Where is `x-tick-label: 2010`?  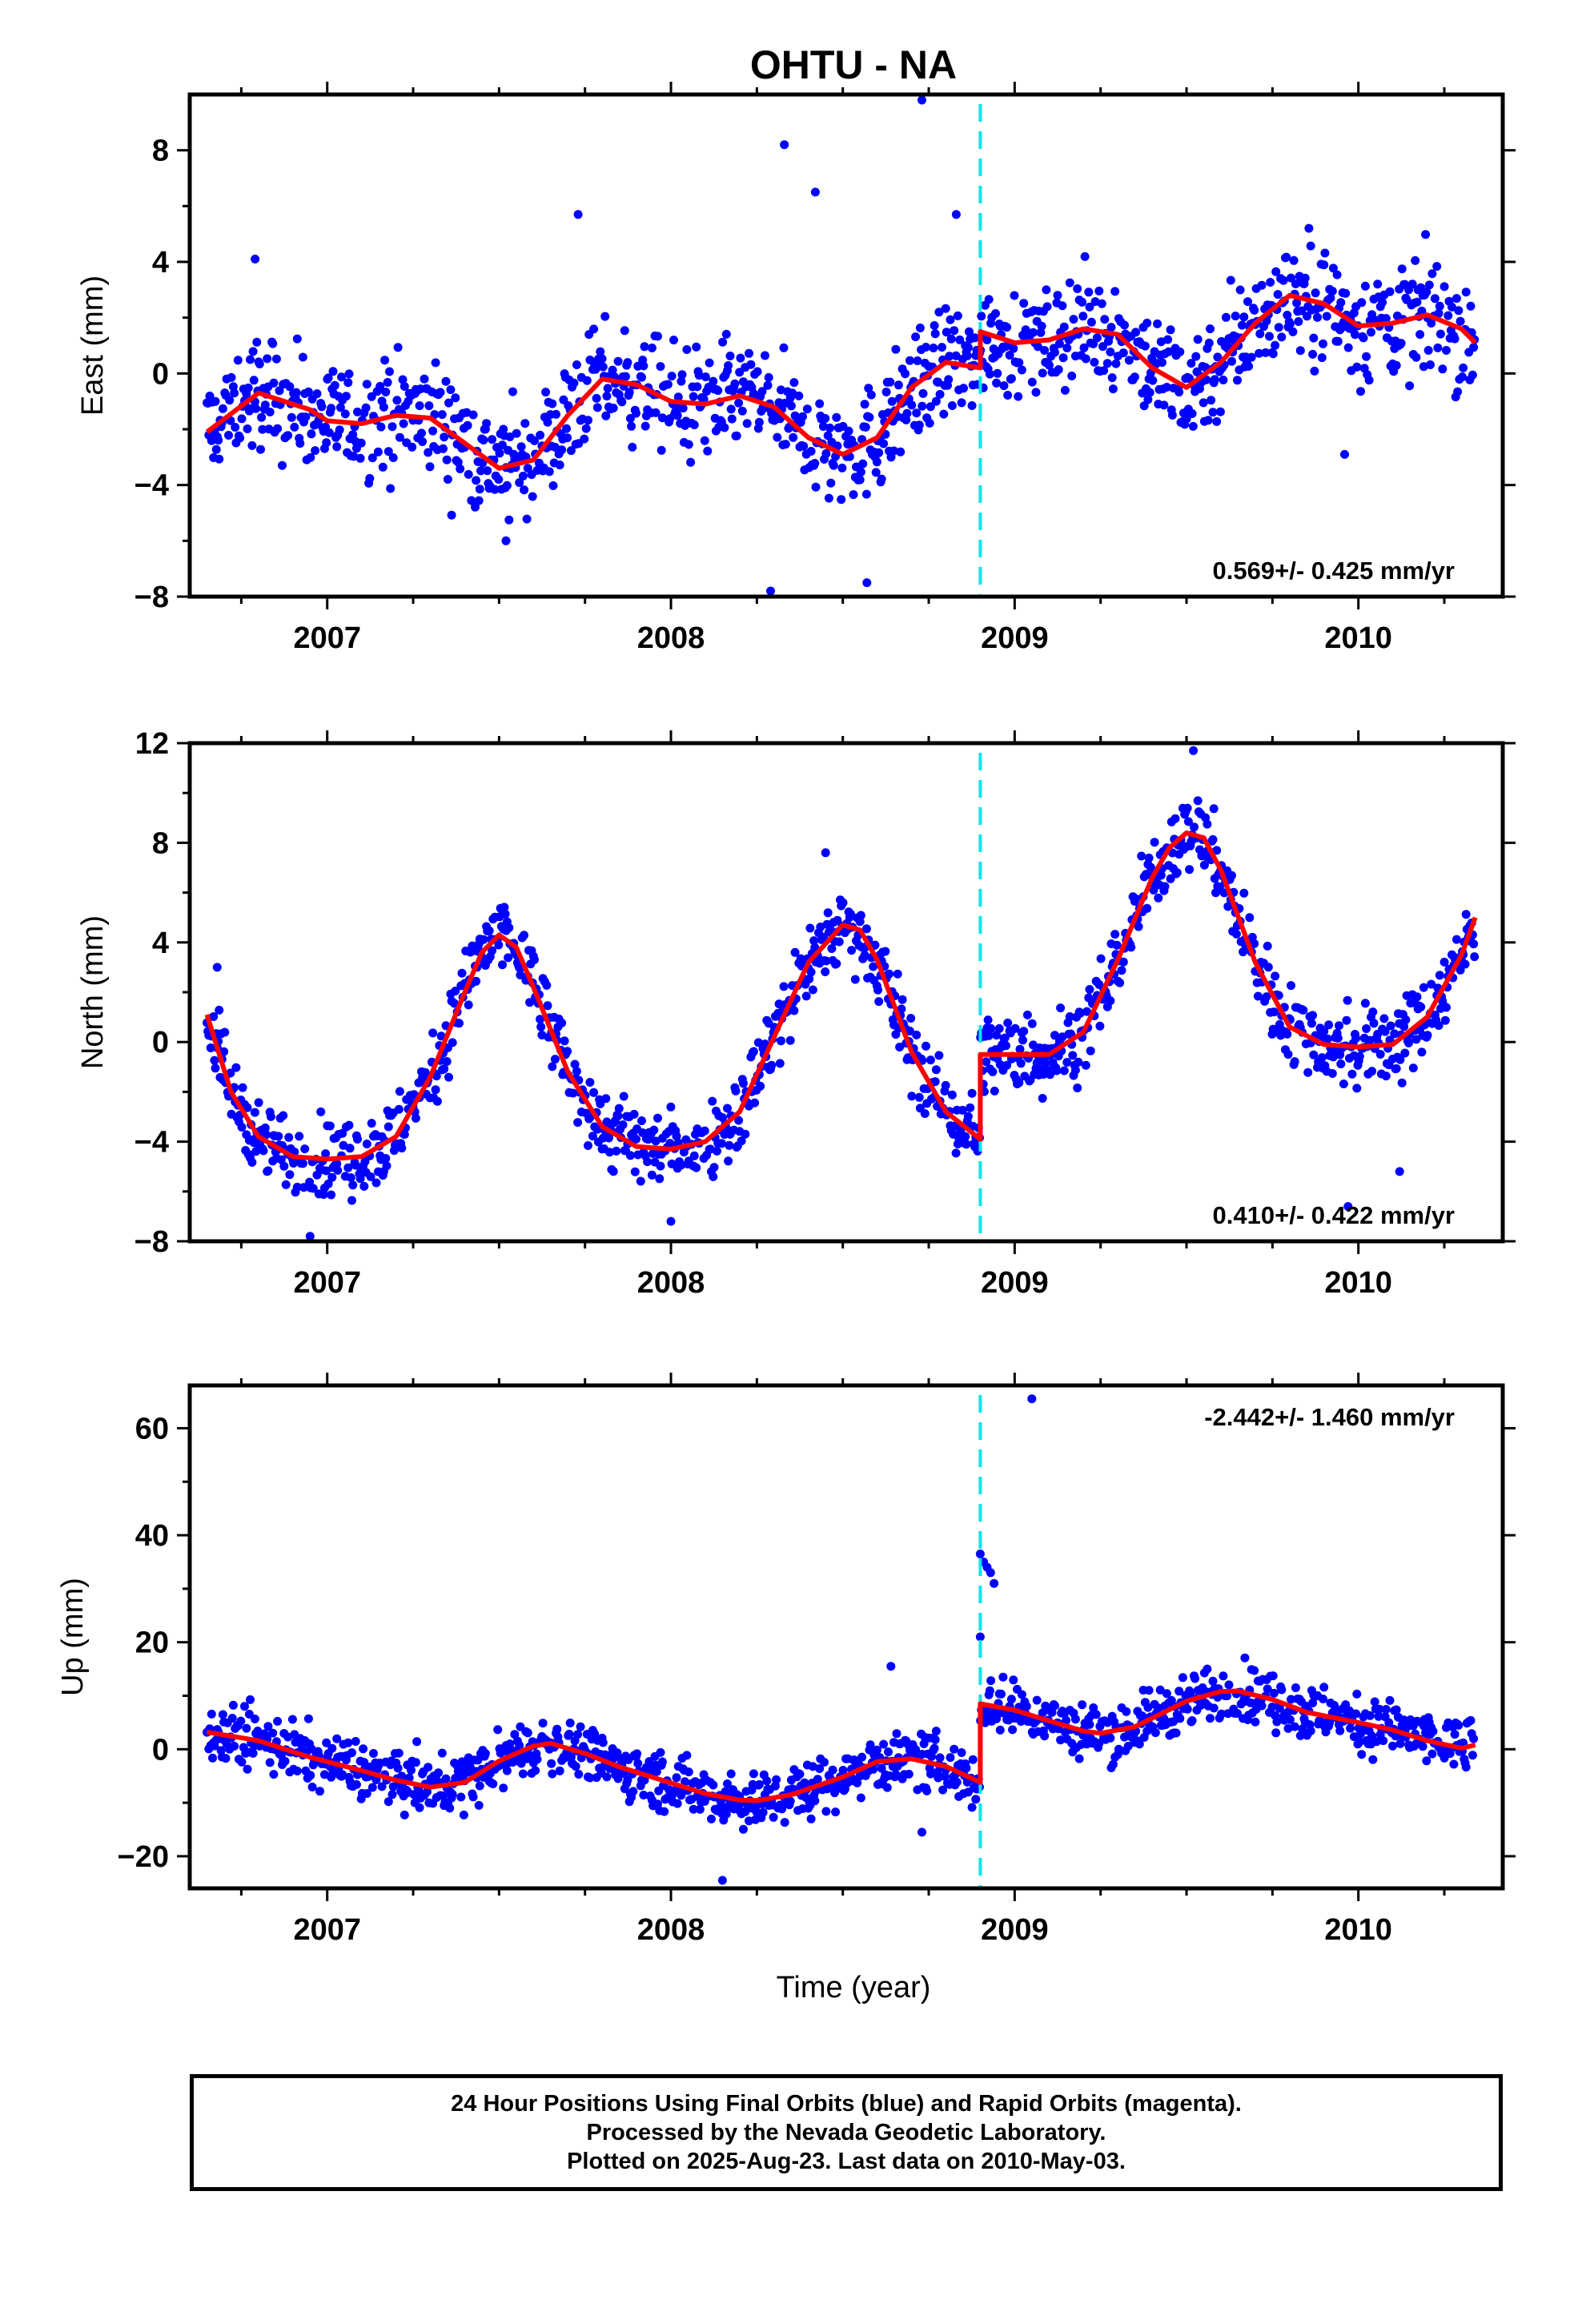 x-tick-label: 2010 is located at coordinates (1358, 638).